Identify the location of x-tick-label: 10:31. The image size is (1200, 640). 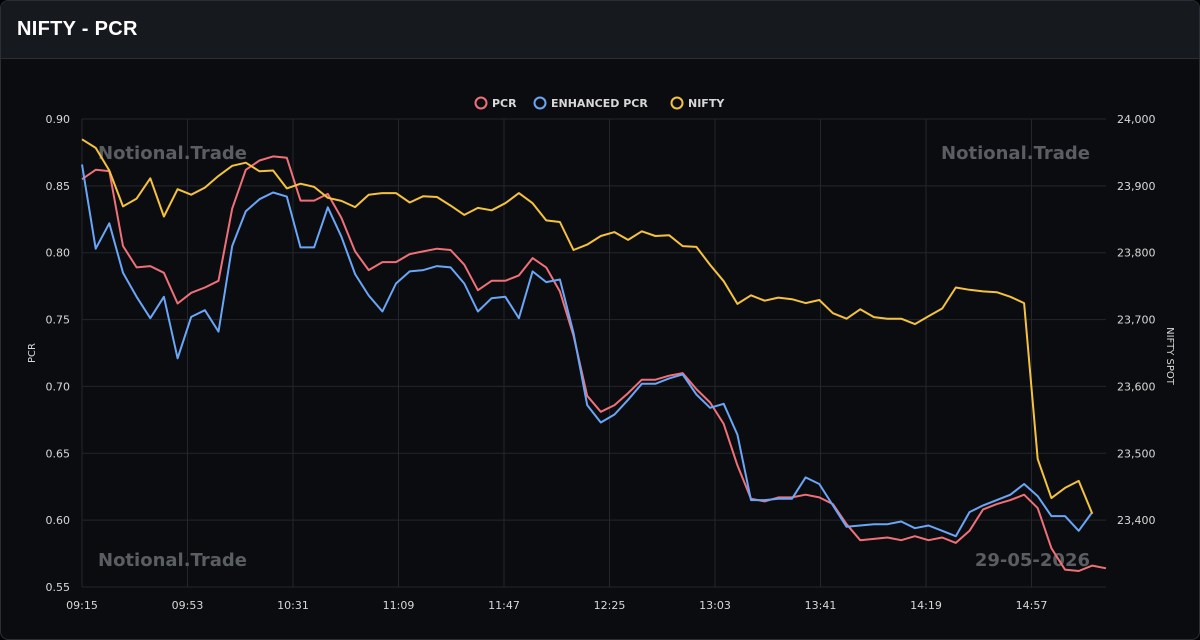
(293, 605).